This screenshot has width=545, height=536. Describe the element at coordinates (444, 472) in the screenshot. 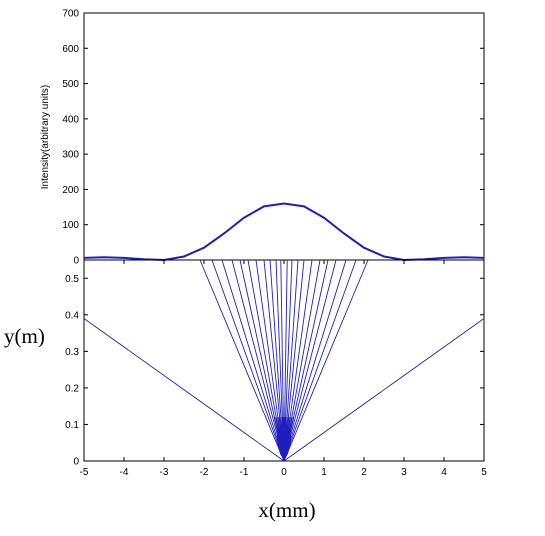

I see `x-tick-label: 4` at that location.